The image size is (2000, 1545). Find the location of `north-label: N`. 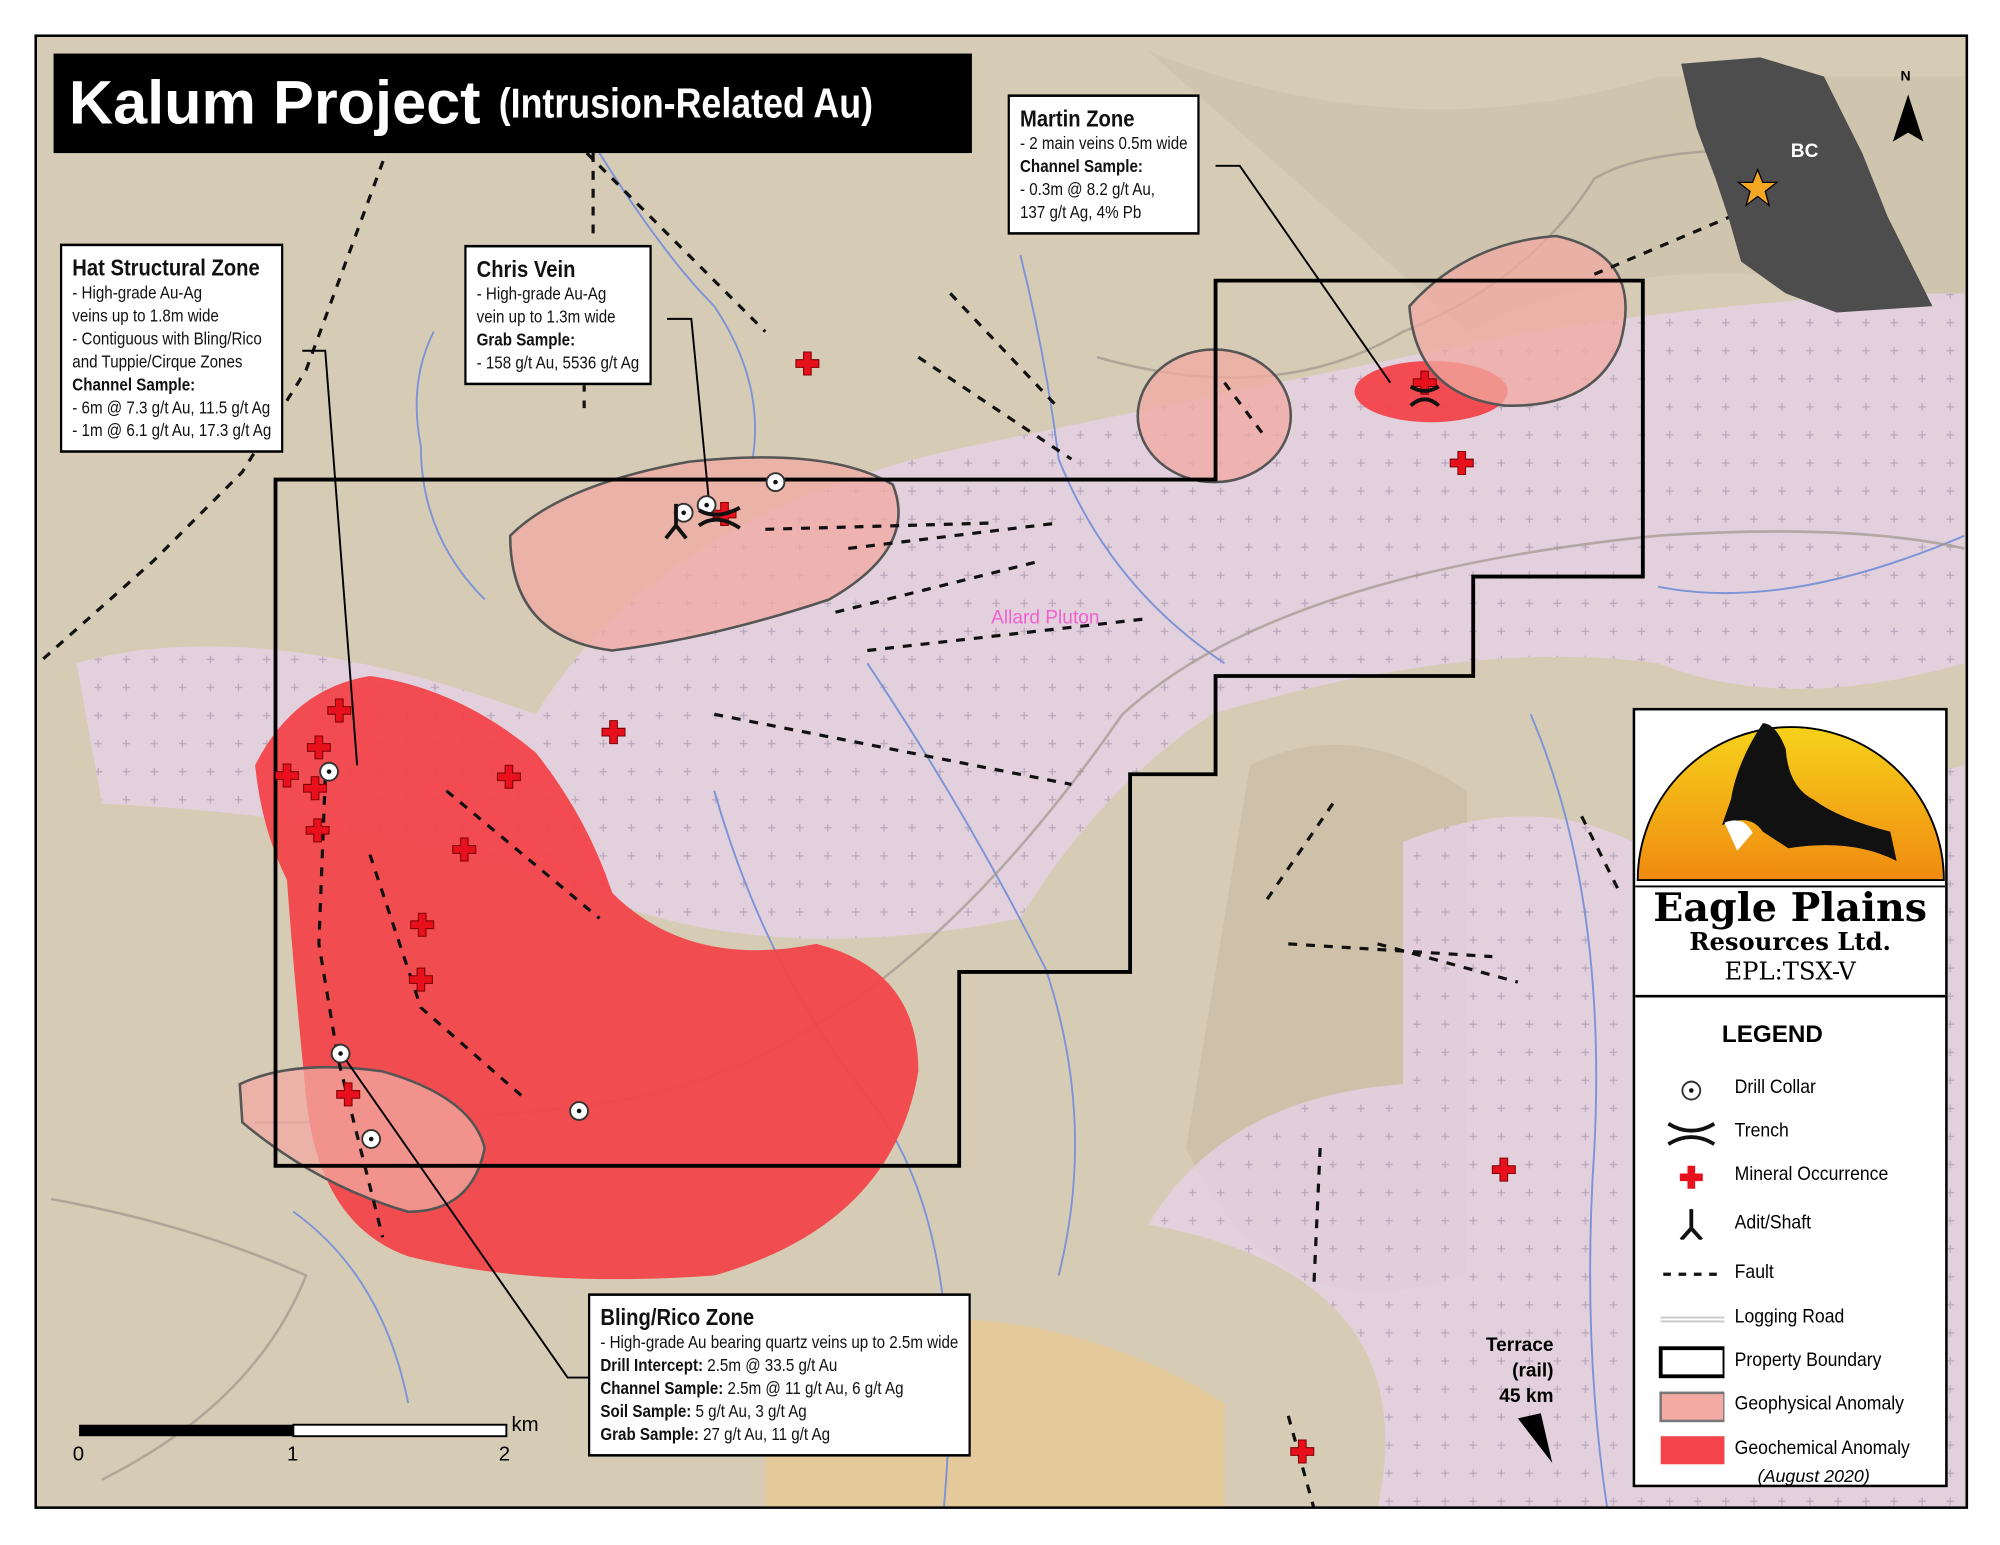

north-label: N is located at coordinates (1905, 76).